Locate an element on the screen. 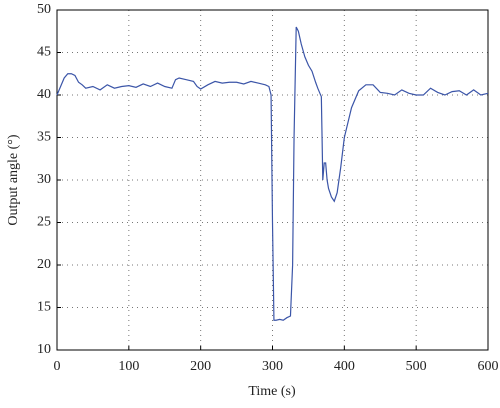 Image resolution: width=500 pixels, height=408 pixels. y-tick-label: 45 is located at coordinates (44, 52).